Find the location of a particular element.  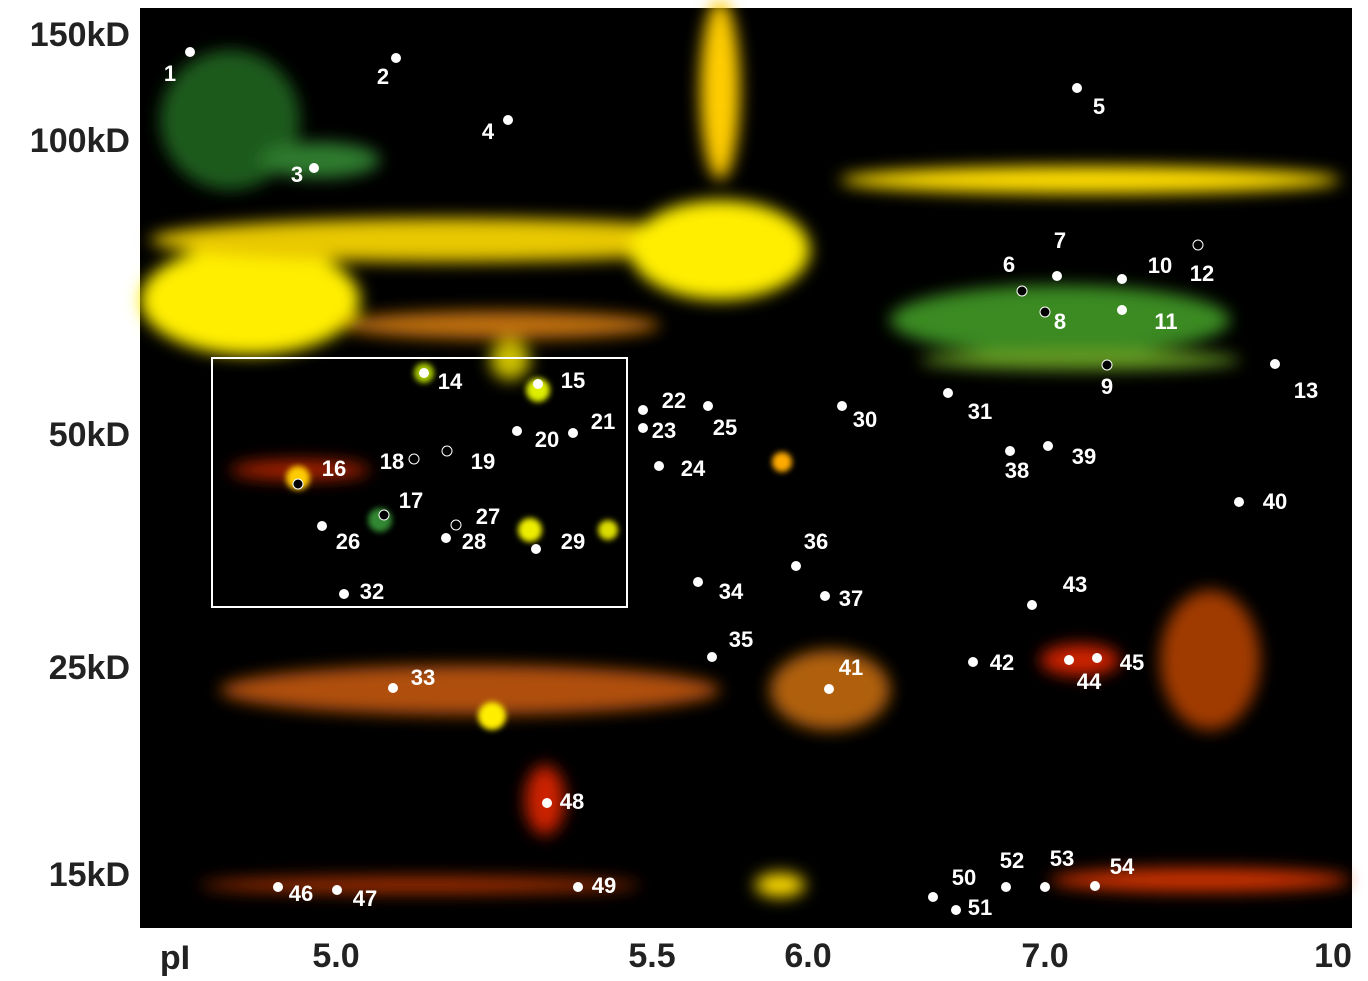

spot-label: 29 is located at coordinates (573, 541).